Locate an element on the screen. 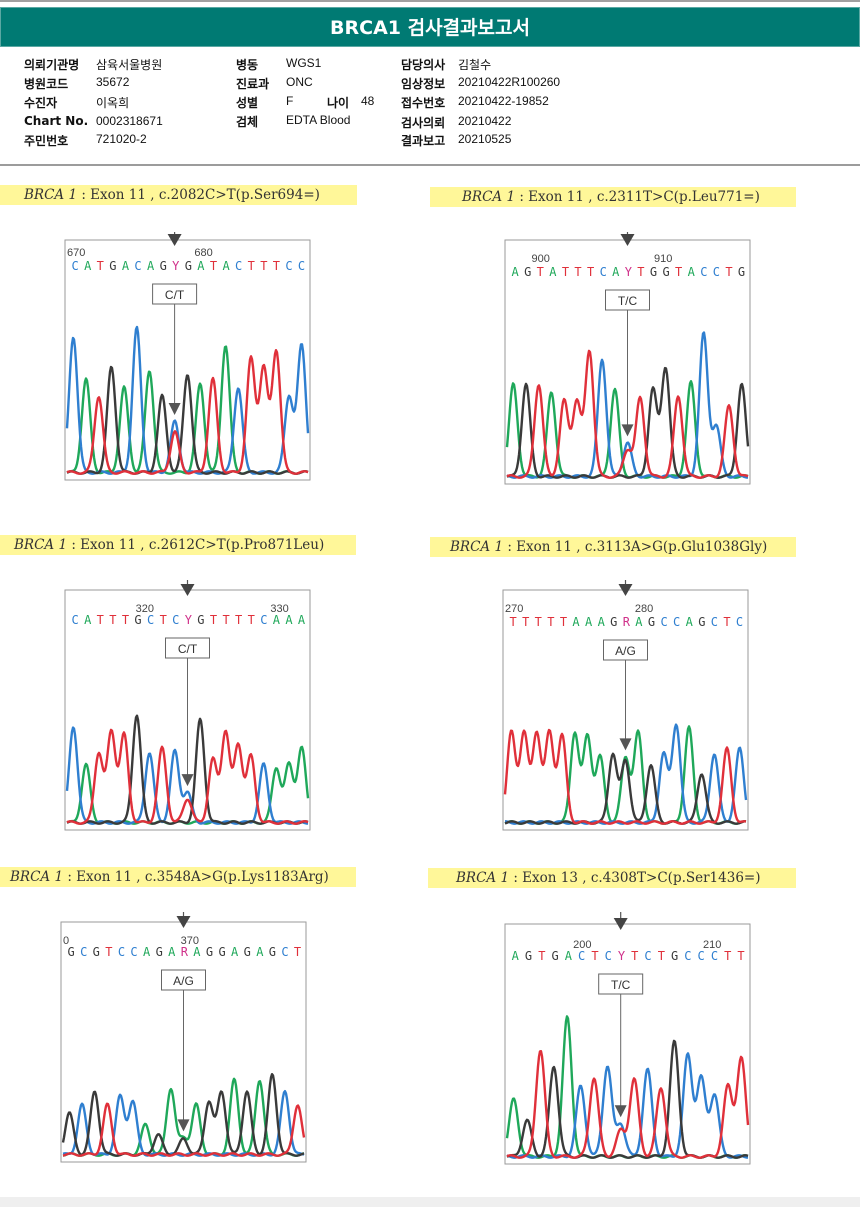 The height and width of the screenshot is (1207, 860). trace-G is located at coordinates (187, 420).